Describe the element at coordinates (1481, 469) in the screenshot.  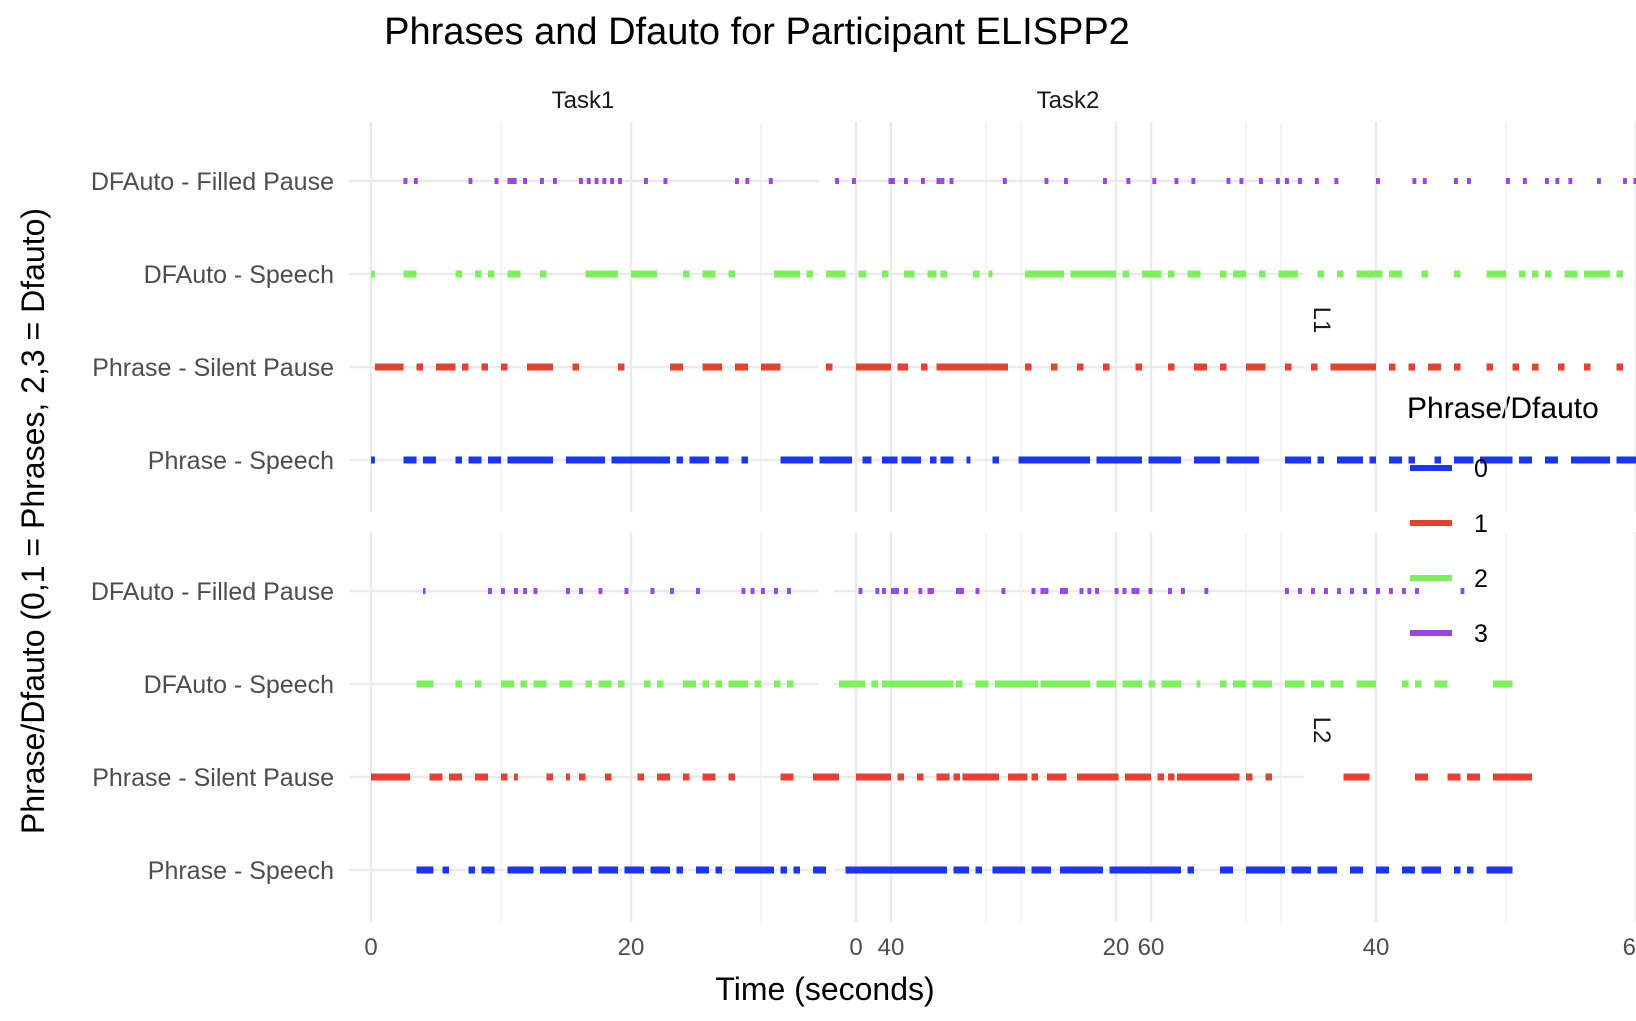
I see `legend-label: 0` at that location.